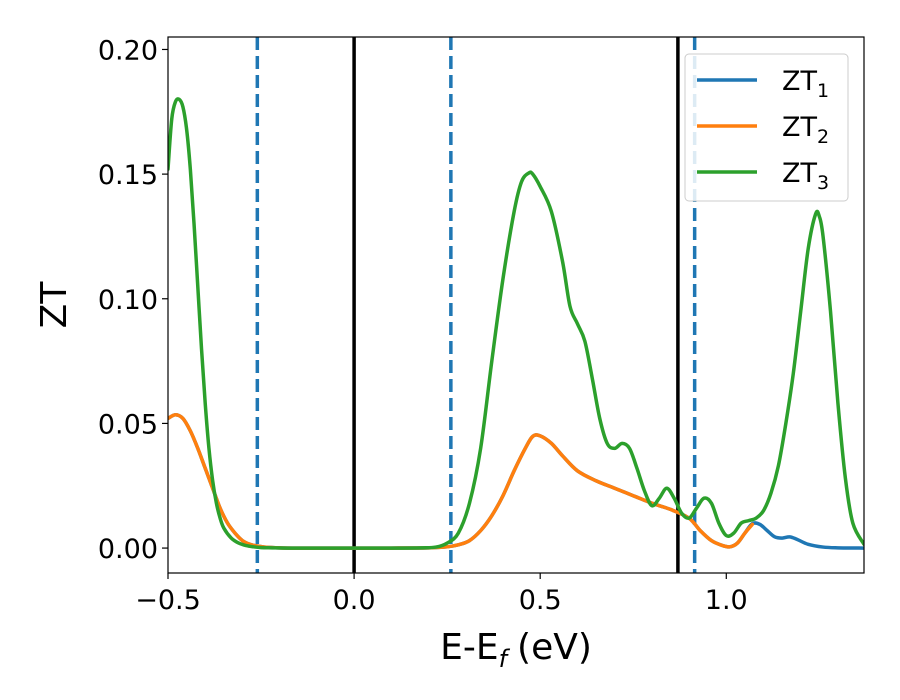 The width and height of the screenshot is (900, 700). I want to click on legend-box, so click(766, 127).